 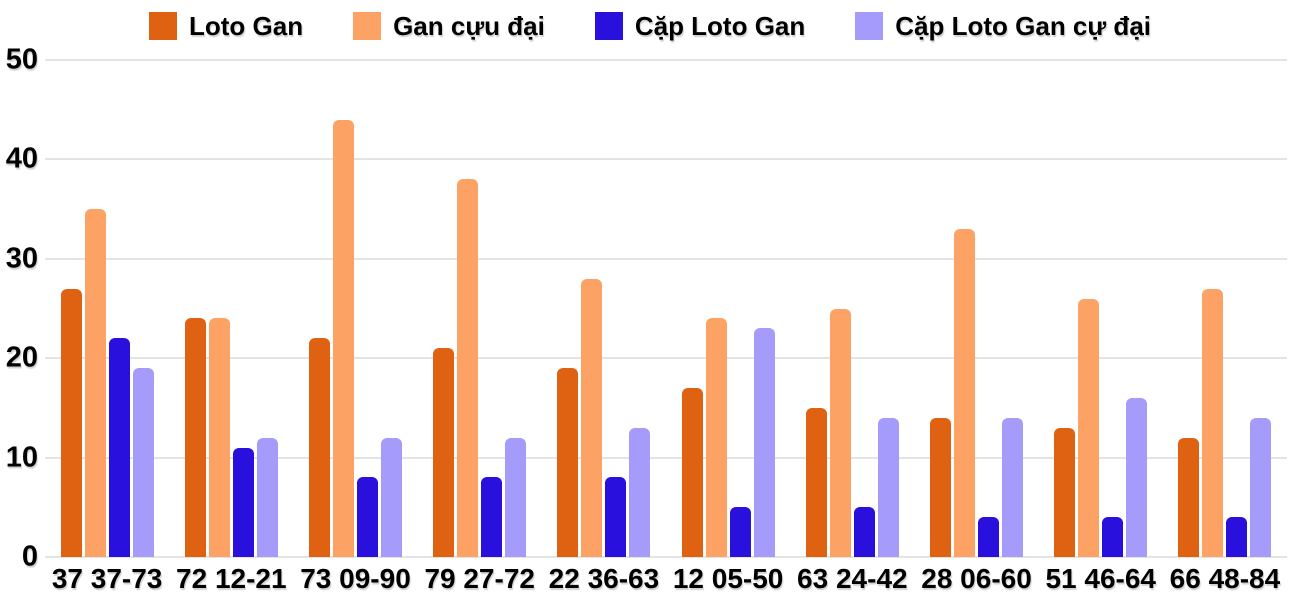 I want to click on x-axis-category-label: 72 12-21, so click(x=231, y=578).